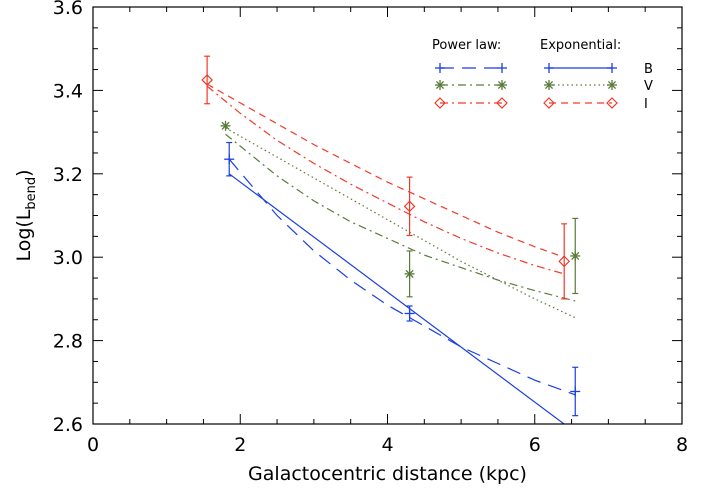 The width and height of the screenshot is (701, 490). Describe the element at coordinates (68, 91) in the screenshot. I see `y-tick-label: 3.4` at that location.